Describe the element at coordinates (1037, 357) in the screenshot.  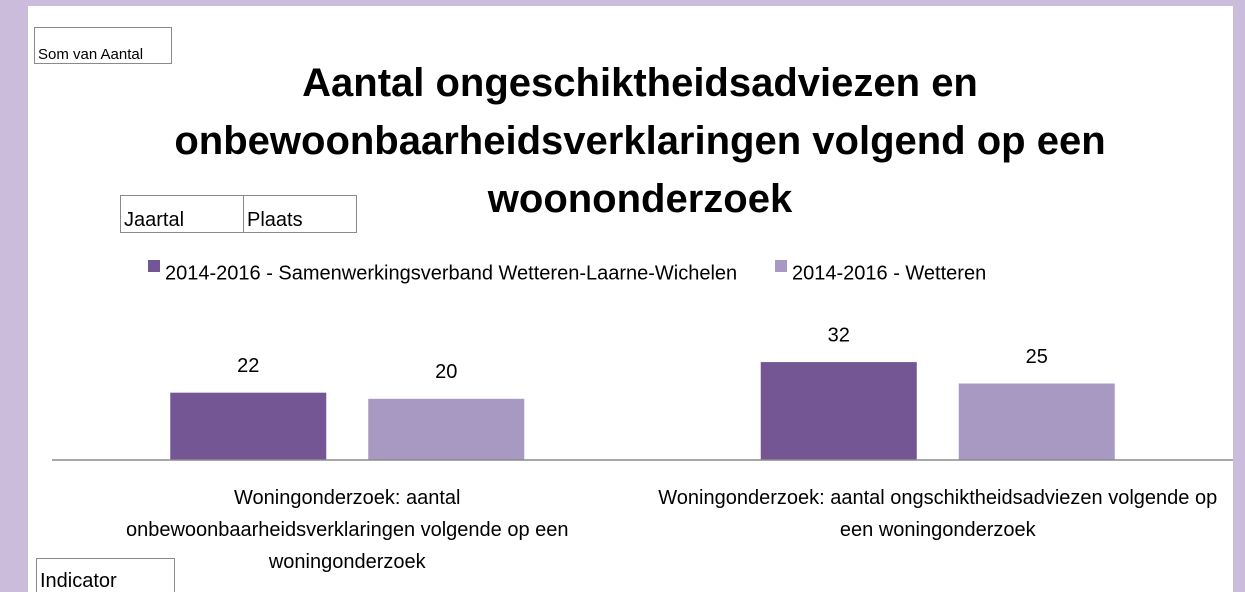
I see `data-label: 25` at that location.